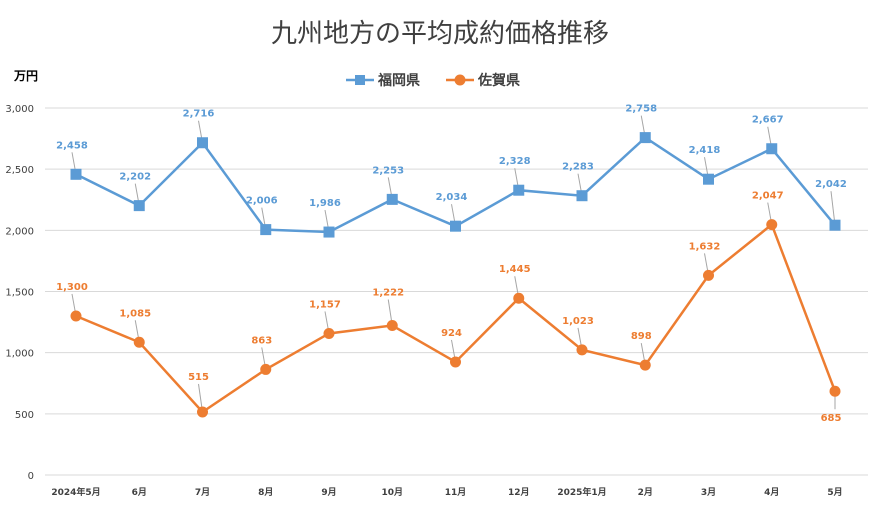 This screenshot has height=511, width=880. I want to click on y-tick-label: 2,500, so click(19, 170).